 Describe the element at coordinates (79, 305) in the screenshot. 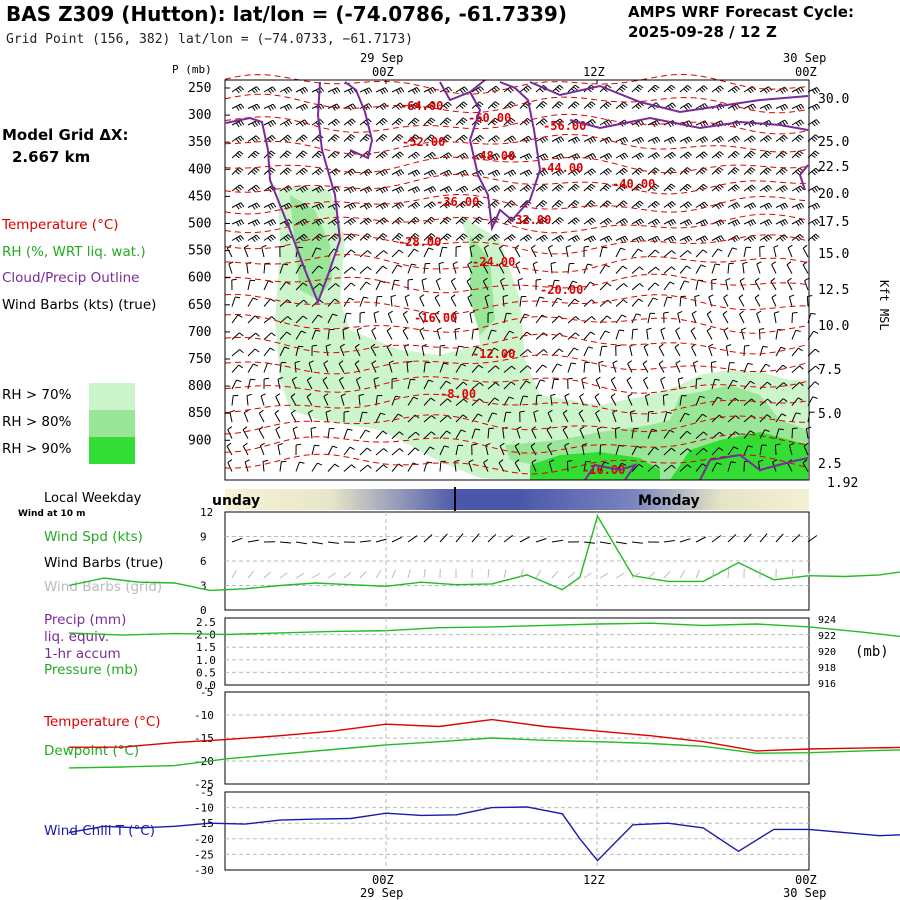

I see `legend-wind-barbs: Wind Barbs (kts) (true)` at that location.